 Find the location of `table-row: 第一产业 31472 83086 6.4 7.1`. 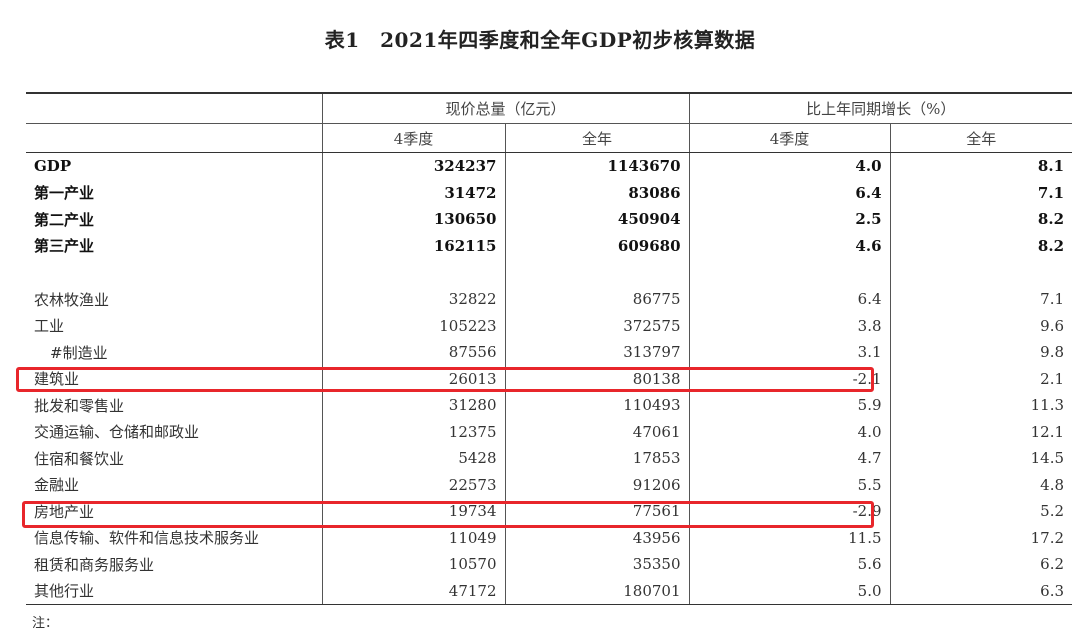

table-row: 第一产业 31472 83086 6.4 7.1 is located at coordinates (549, 192).